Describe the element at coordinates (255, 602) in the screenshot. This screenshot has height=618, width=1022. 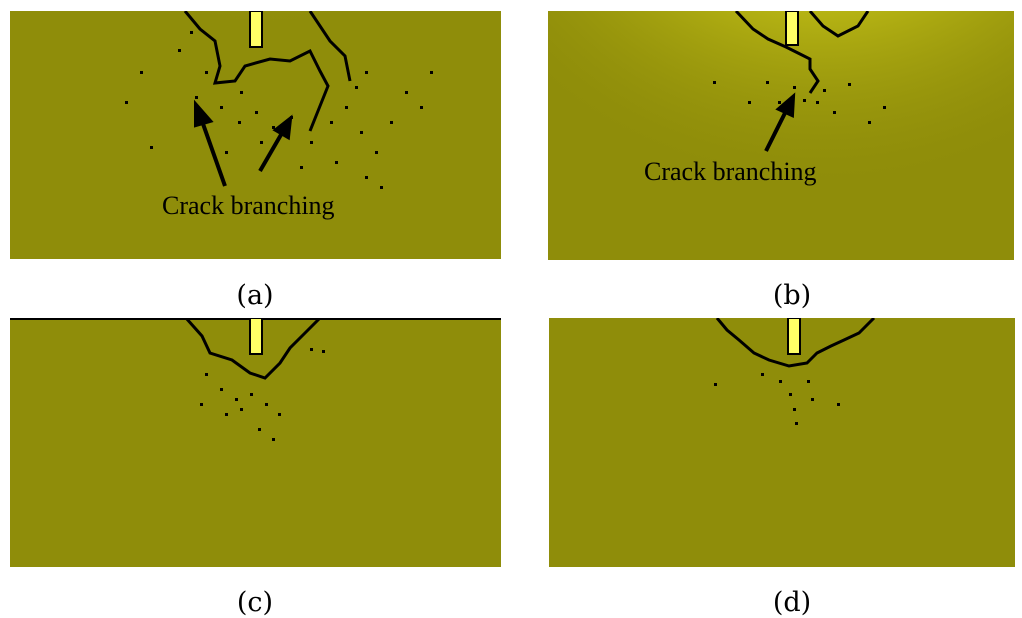
I see `panel-caption-c: (c)` at that location.